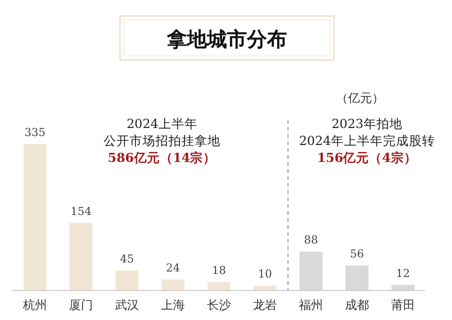  Describe the element at coordinates (311, 305) in the screenshot. I see `x-tick-label: 福州` at that location.